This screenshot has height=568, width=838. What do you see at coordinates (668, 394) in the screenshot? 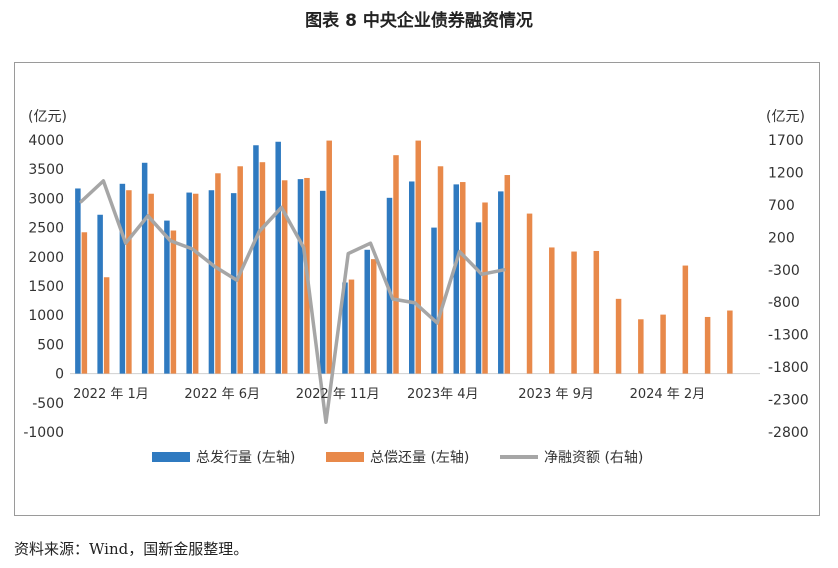
I see `x-tick-label: 2024 年 2月` at bounding box center [668, 394].